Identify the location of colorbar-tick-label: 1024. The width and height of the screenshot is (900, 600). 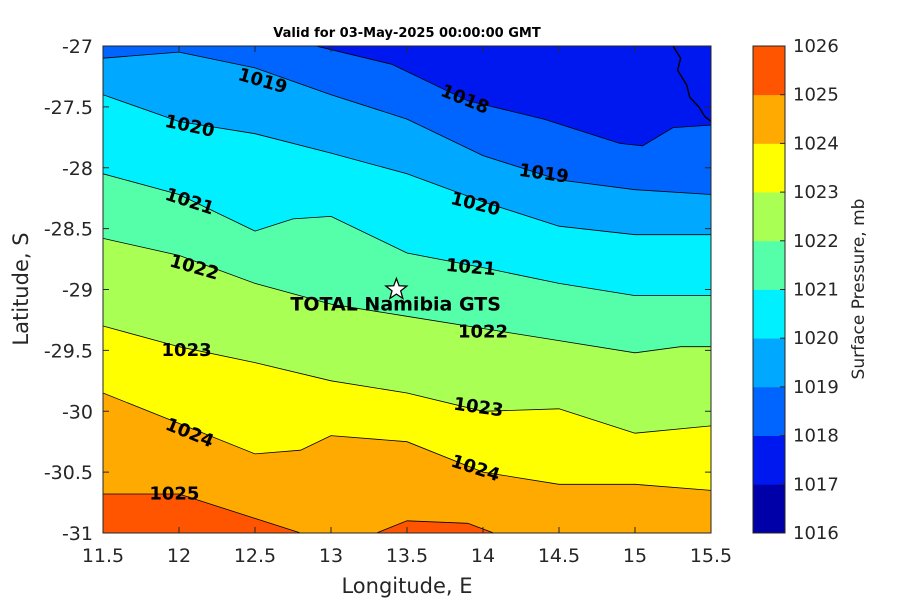
(816, 143).